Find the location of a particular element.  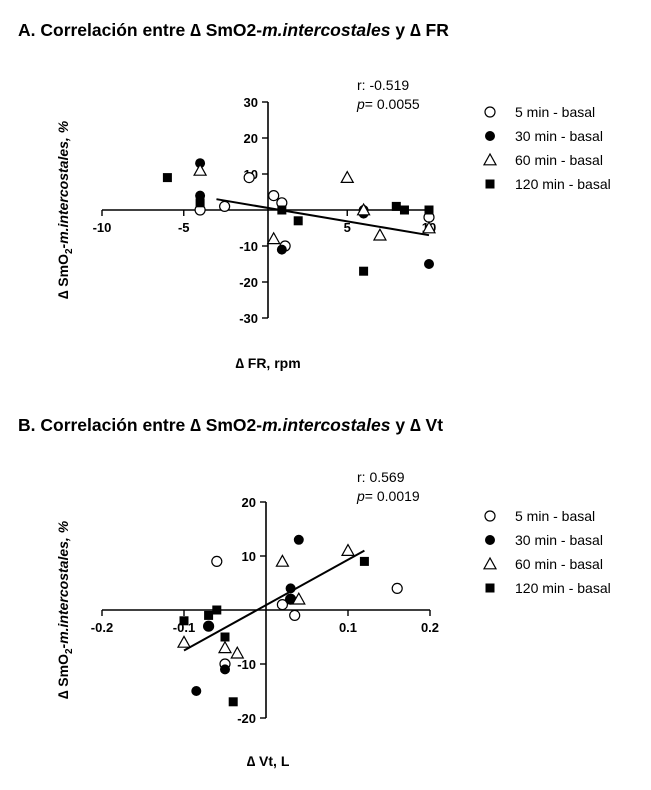

panel-a-stat-r: r: -0.519 is located at coordinates (383, 85).